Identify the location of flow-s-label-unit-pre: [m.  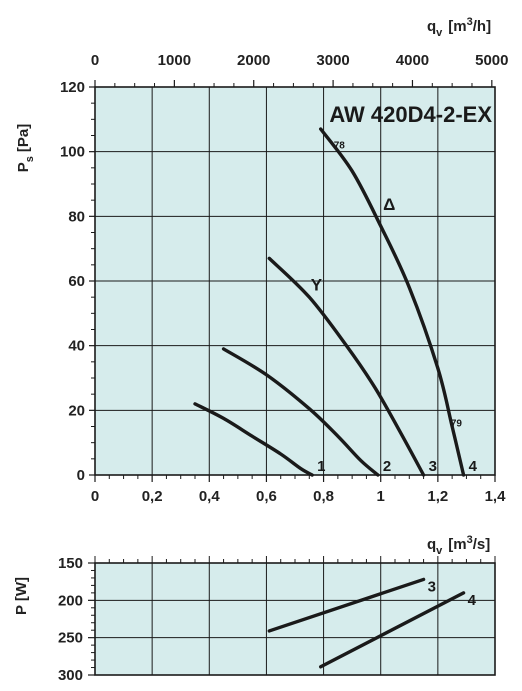
(457, 544).